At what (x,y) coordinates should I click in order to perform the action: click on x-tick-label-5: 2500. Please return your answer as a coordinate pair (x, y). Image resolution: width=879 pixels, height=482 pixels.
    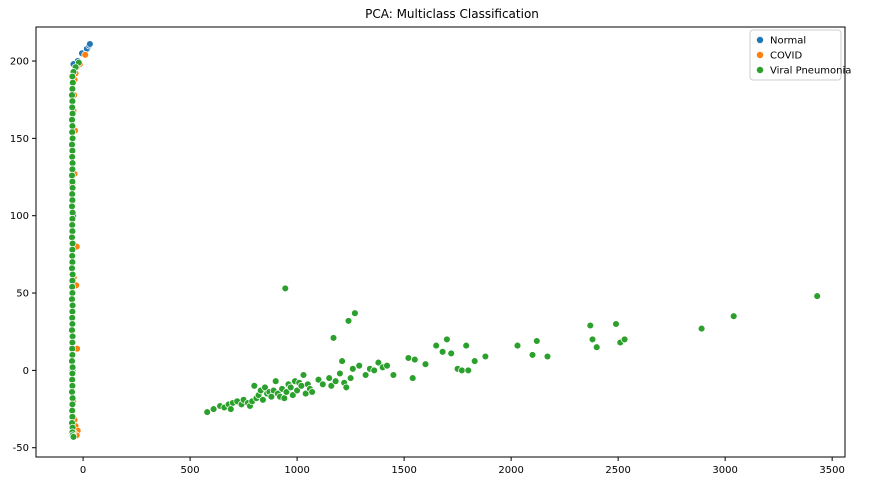
    Looking at the image, I should click on (617, 470).